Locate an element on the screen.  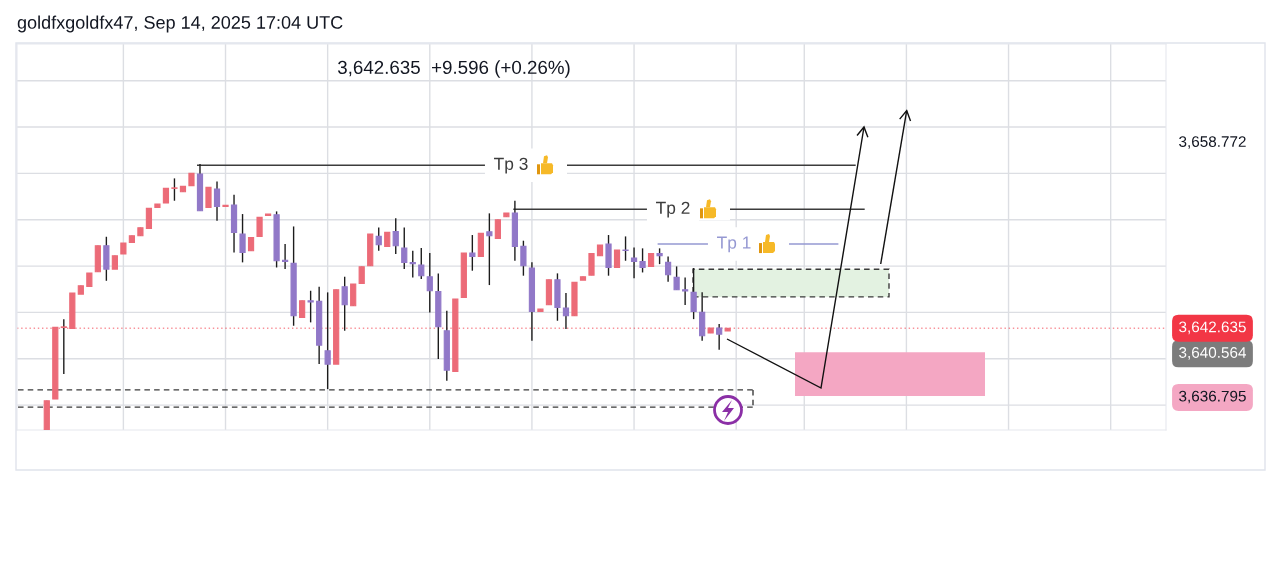
chart-title: goldfxgoldfx47, Sep 14, 2025 17:04 UTC is located at coordinates (180, 24).